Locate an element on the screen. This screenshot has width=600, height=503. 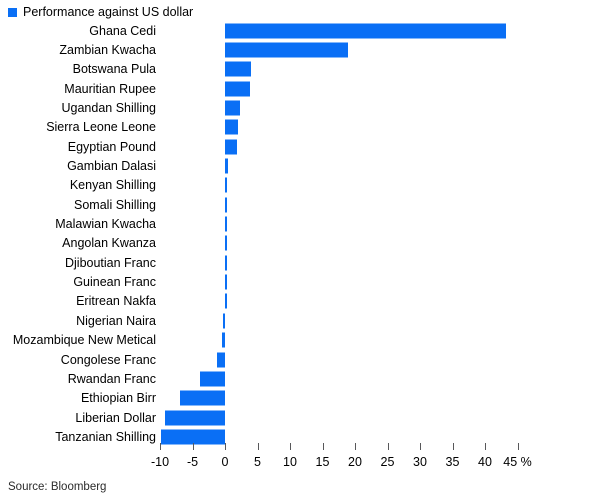
category-label: Malawian Kwacha is located at coordinates (105, 224).